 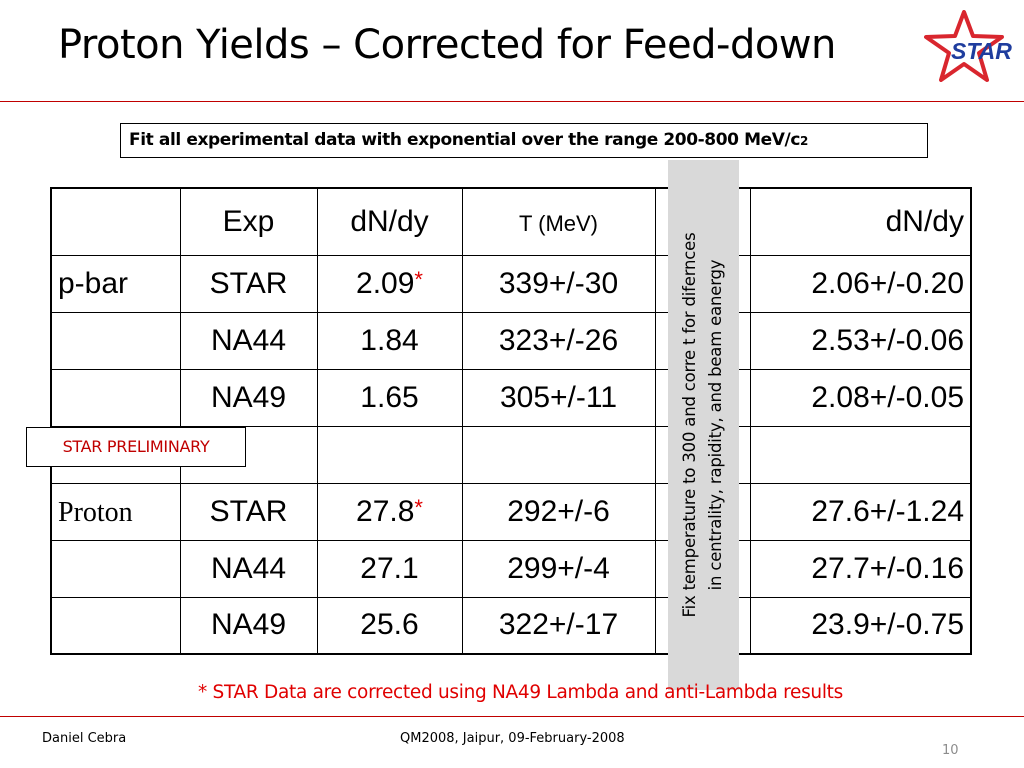 What do you see at coordinates (389, 454) in the screenshot?
I see `dndy-cell` at bounding box center [389, 454].